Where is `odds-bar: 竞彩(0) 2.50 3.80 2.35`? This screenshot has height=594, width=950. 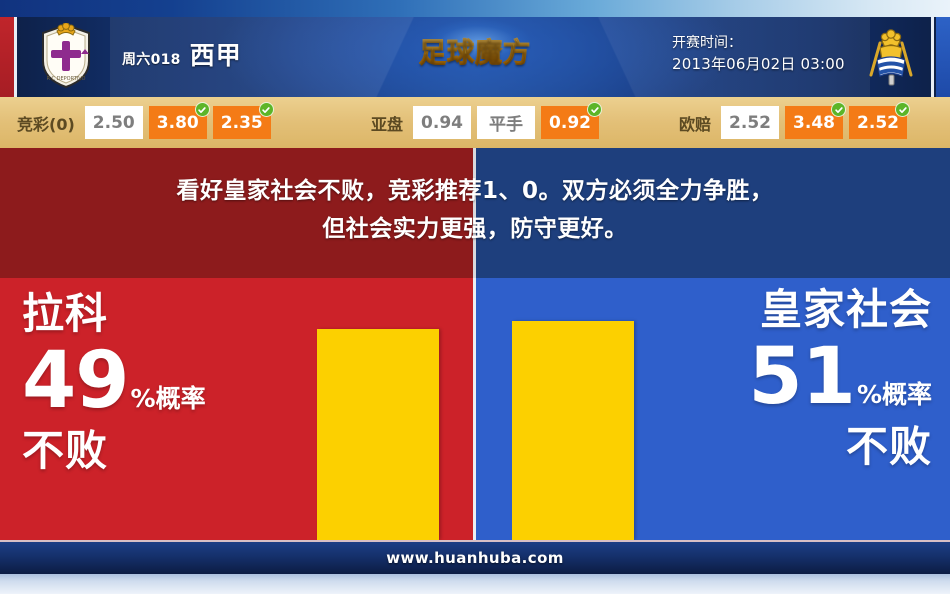
odds-bar: 竞彩(0) 2.50 3.80 2.35 is located at coordinates (475, 122).